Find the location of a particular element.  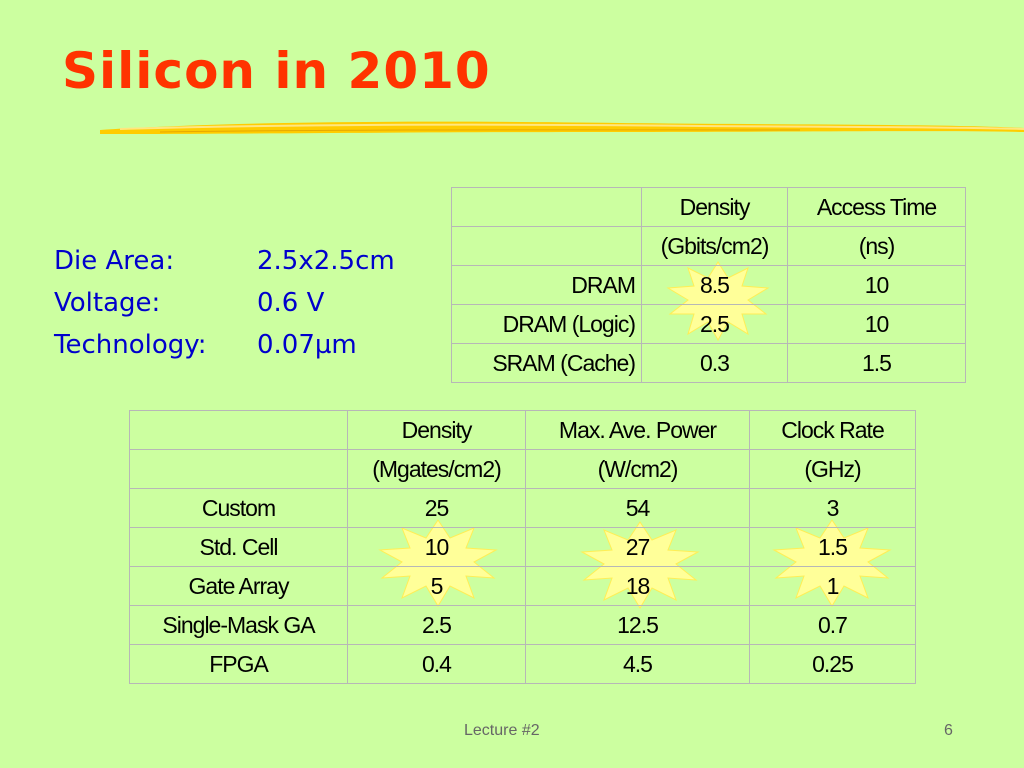

column-unit: (GHz) is located at coordinates (832, 469).